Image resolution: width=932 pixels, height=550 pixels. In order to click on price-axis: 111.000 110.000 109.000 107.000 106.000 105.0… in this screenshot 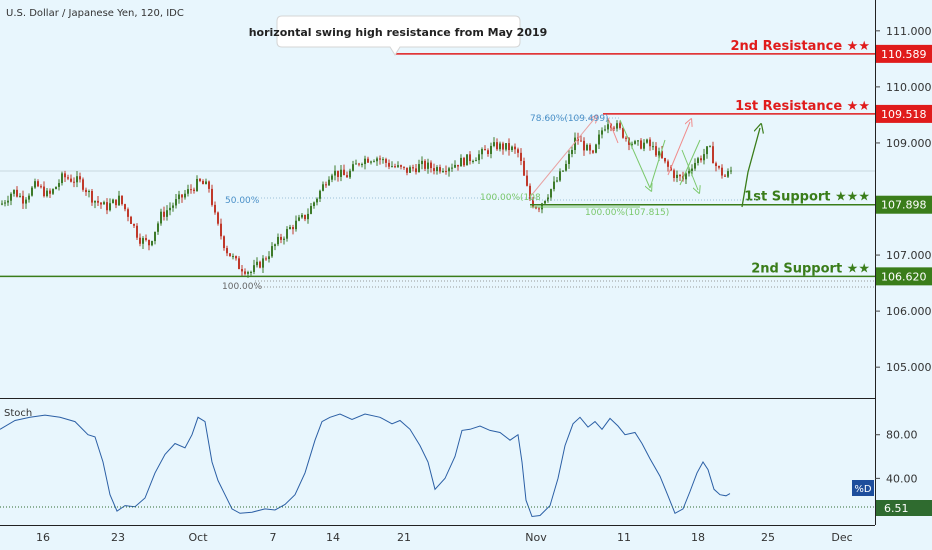, I will do `click(903, 199)`.